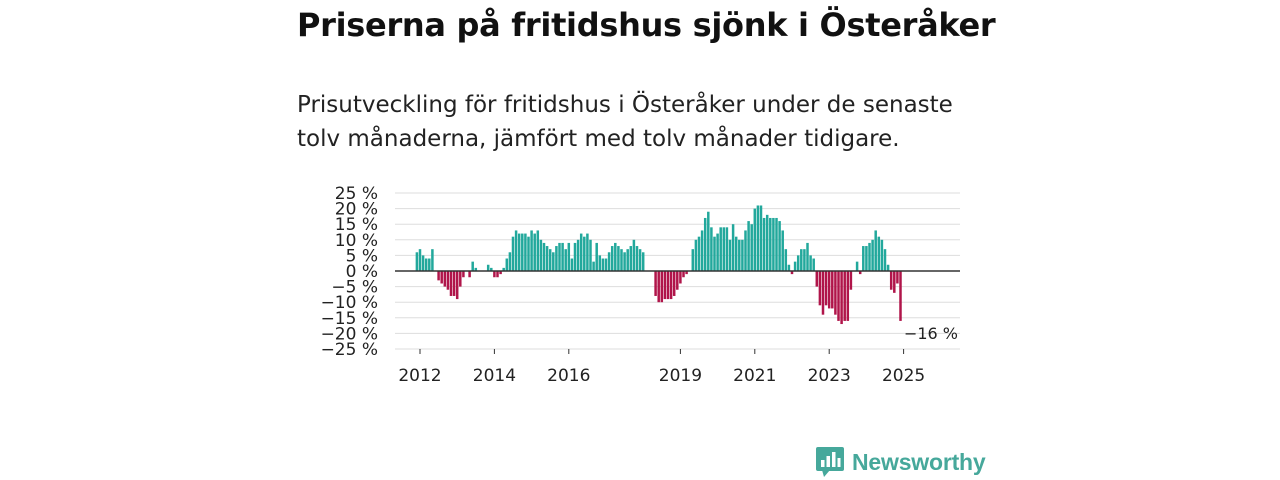 This screenshot has width=1280, height=480. I want to click on y-tick-label: 25 %, so click(356, 194).